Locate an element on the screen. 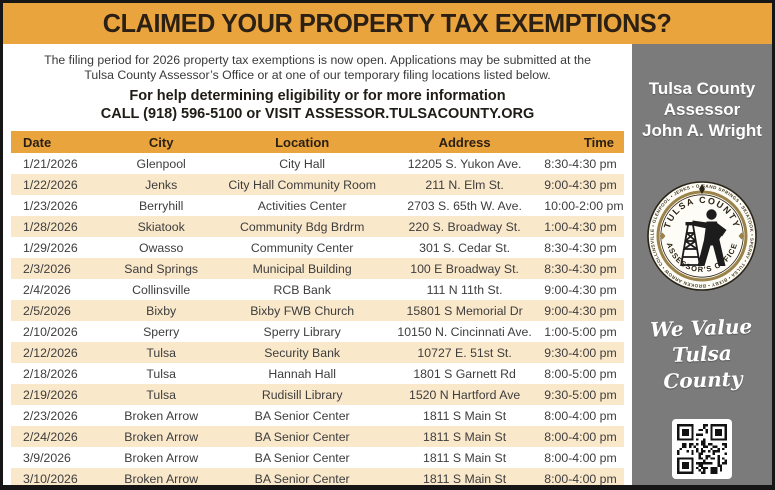 This screenshot has height=490, width=775. table-cell: 3/9/2026 is located at coordinates (47, 457).